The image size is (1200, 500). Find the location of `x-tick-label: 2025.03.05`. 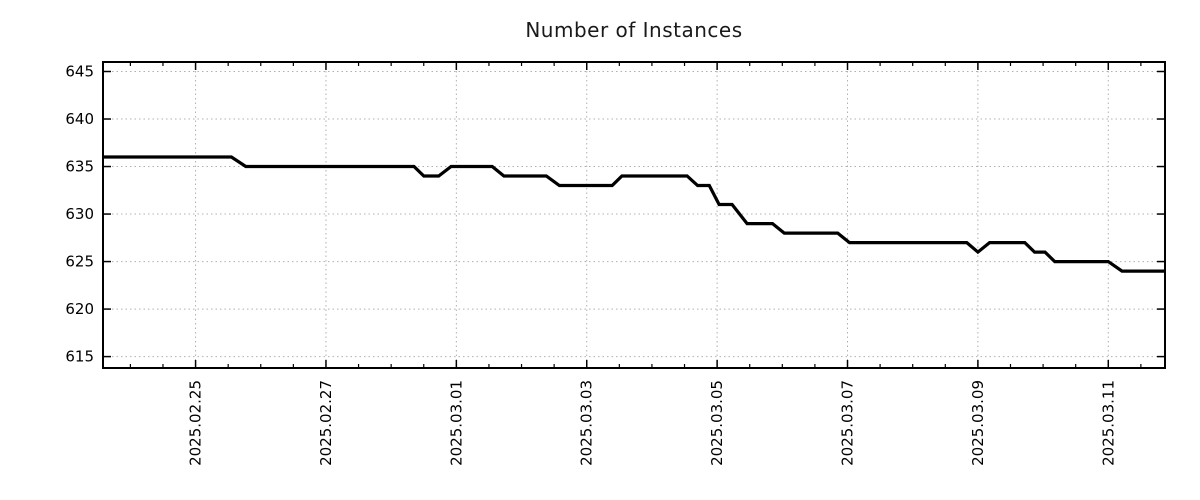

x-tick-label: 2025.03.05 is located at coordinates (717, 423).